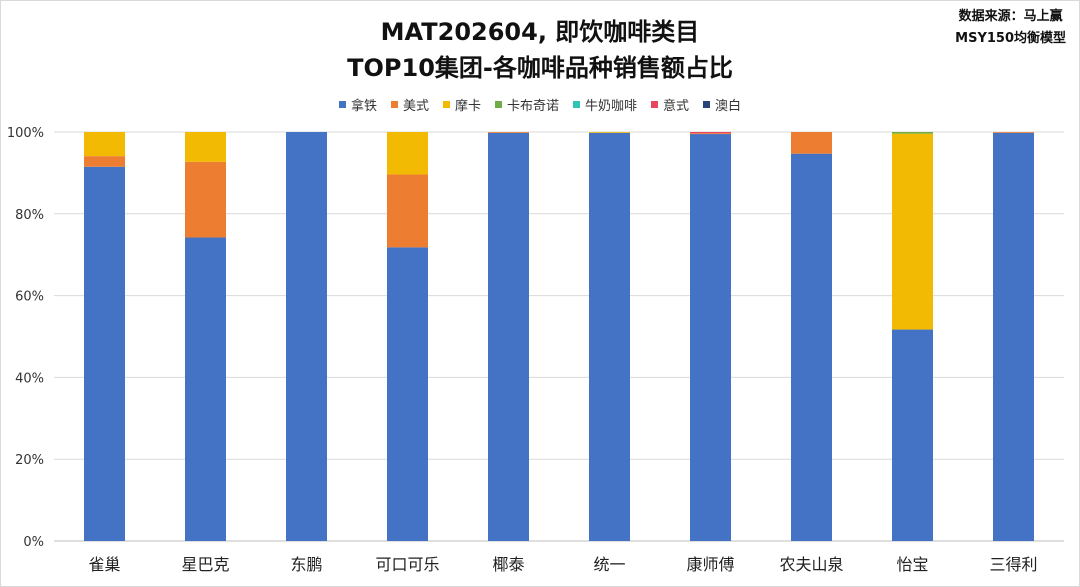 The image size is (1080, 587). I want to click on legend-item: 牛奶咖啡, so click(605, 104).